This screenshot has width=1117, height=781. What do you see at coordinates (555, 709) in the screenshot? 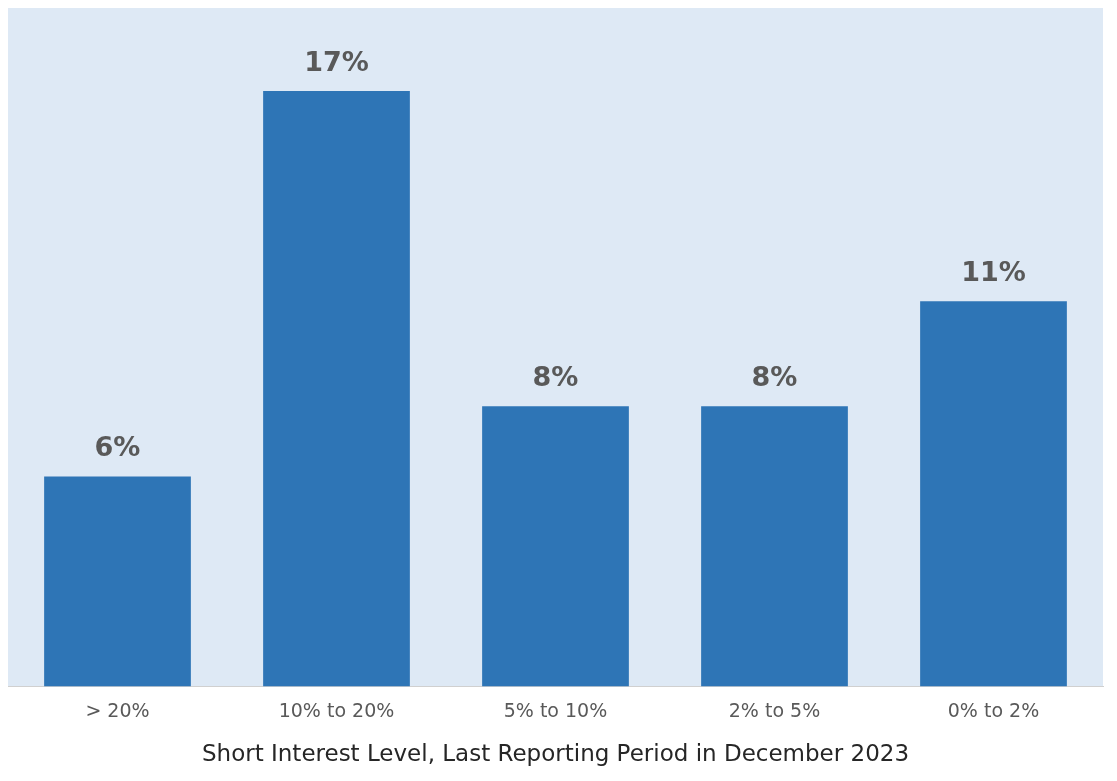
I see `x-tick-label: 5% to 10%` at bounding box center [555, 709].